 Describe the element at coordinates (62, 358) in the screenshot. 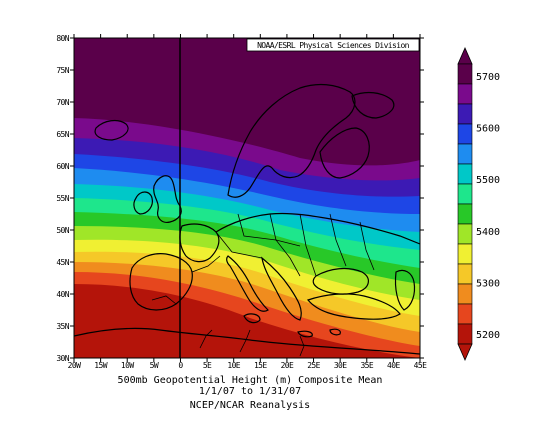

I see `lat-tick-label: 30N` at that location.